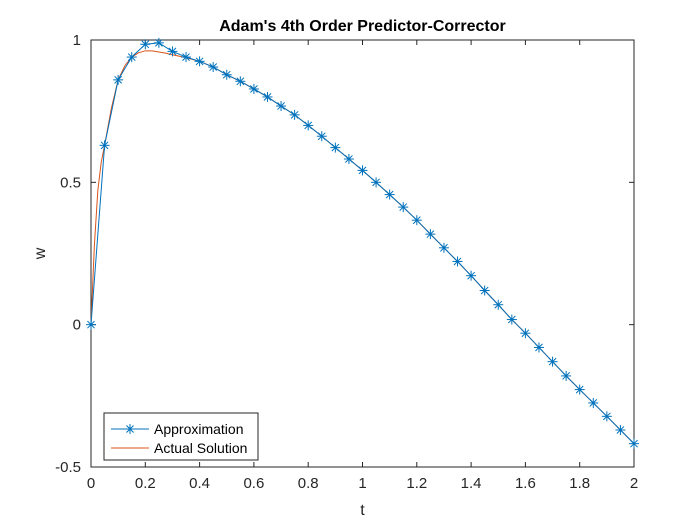  Describe the element at coordinates (77, 325) in the screenshot. I see `y-tick-label: 0` at that location.